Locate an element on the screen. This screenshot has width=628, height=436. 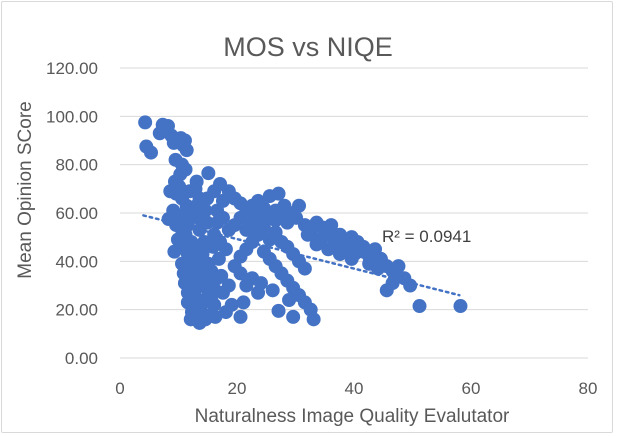
y-tick-label: 120.00 is located at coordinates (72, 68).